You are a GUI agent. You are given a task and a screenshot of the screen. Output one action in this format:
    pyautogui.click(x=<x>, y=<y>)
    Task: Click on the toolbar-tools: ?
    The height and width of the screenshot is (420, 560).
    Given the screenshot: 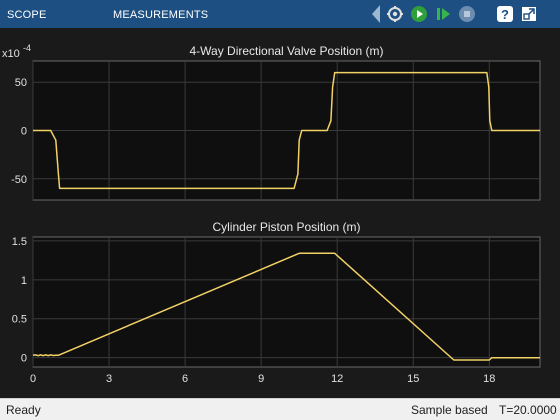 What is the action you would take?
    pyautogui.click(x=464, y=14)
    